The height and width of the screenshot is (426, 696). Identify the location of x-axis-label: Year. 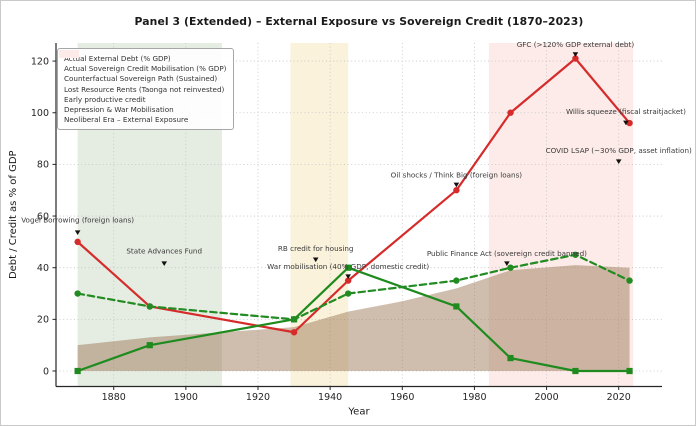
(358, 412).